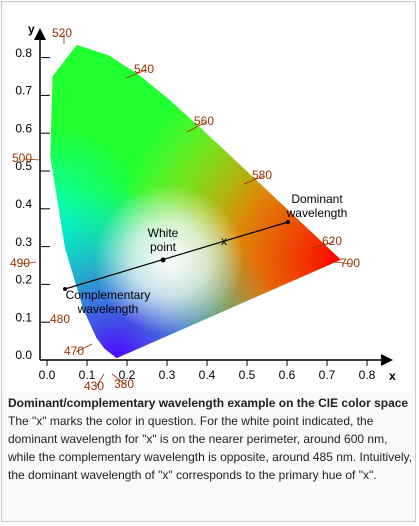 Image resolution: width=419 pixels, height=526 pixels. What do you see at coordinates (163, 233) in the screenshot?
I see `white-point-label: White` at bounding box center [163, 233].